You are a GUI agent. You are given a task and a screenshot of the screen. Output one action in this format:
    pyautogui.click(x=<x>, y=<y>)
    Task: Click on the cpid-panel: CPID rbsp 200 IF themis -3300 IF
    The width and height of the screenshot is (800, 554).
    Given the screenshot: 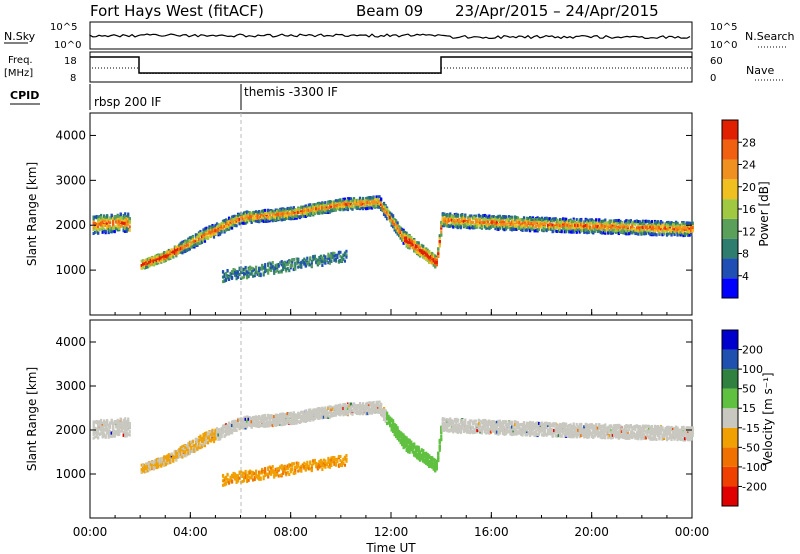 What is the action you would take?
    pyautogui.click(x=174, y=97)
    